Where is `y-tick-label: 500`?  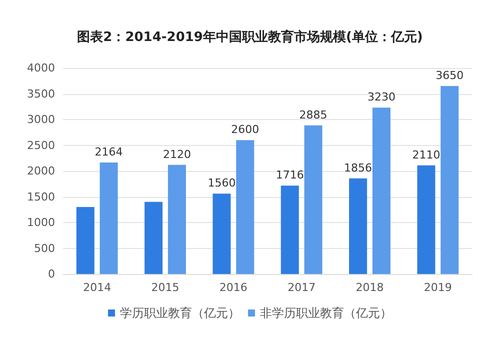 y-tick-label: 500 is located at coordinates (44, 248).